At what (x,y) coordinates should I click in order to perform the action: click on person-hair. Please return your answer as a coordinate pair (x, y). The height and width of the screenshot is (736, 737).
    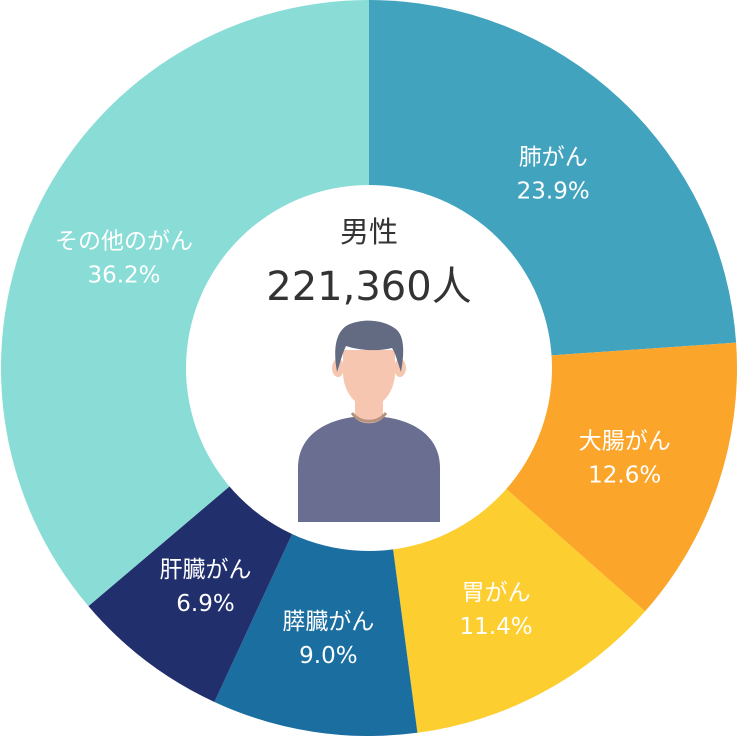
    Looking at the image, I should click on (369, 346).